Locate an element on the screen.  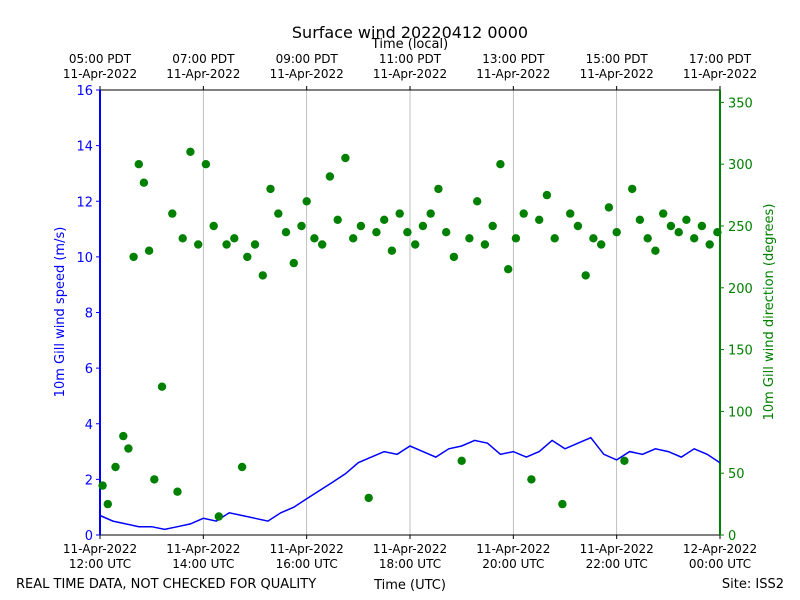
top-tick-time: 05:00 PDT is located at coordinates (100, 59).